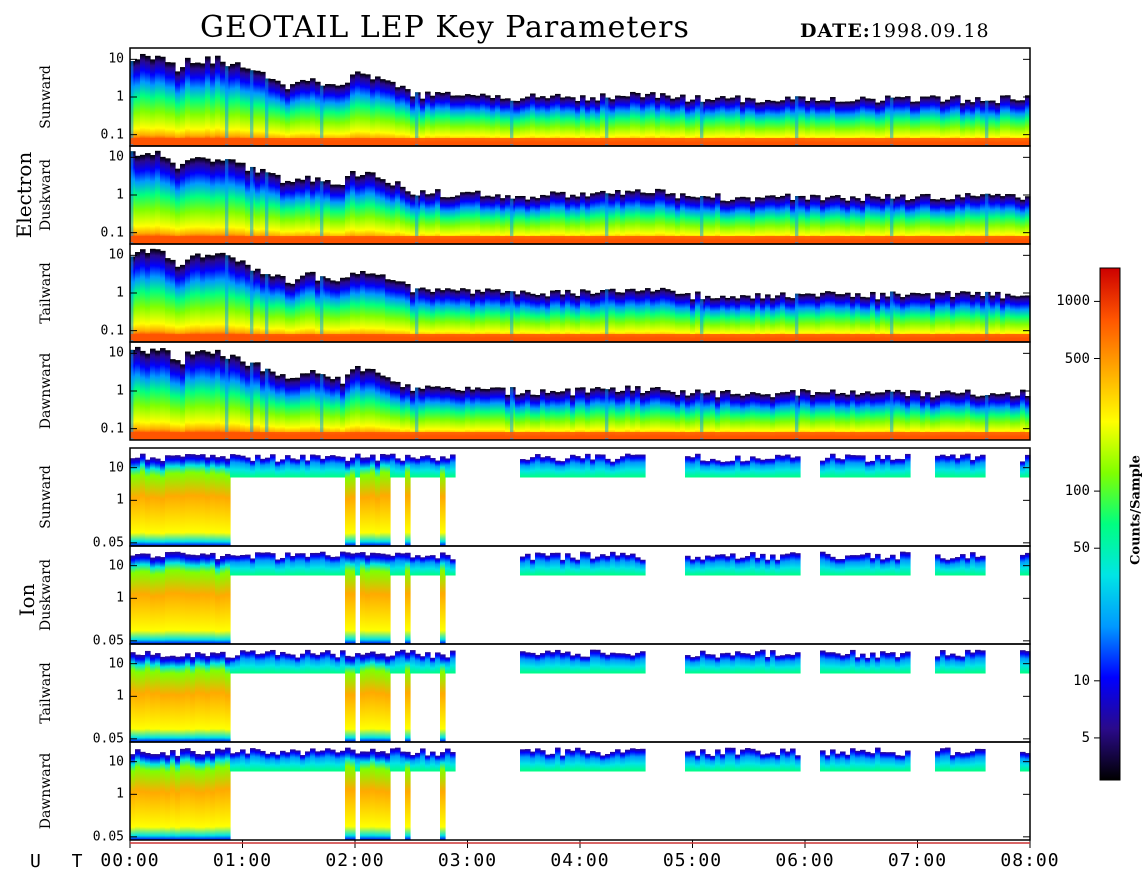 The height and width of the screenshot is (880, 1142). Describe the element at coordinates (108, 837) in the screenshot. I see `y-tick-label: 0.05` at that location.